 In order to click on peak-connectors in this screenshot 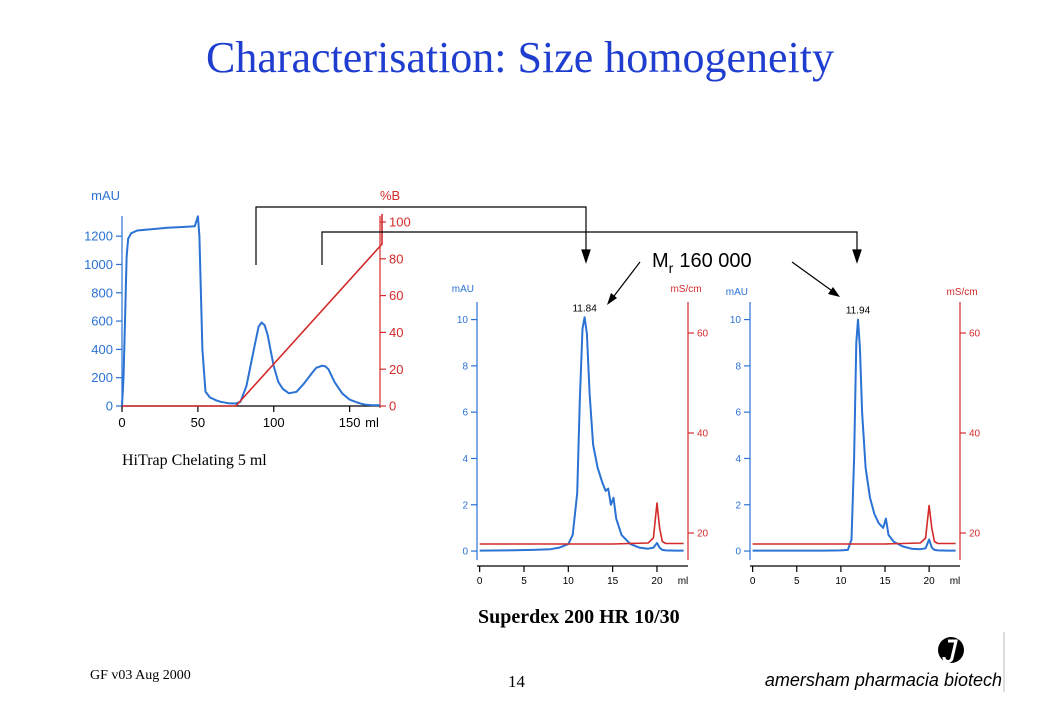, I will do `click(558, 235)`.